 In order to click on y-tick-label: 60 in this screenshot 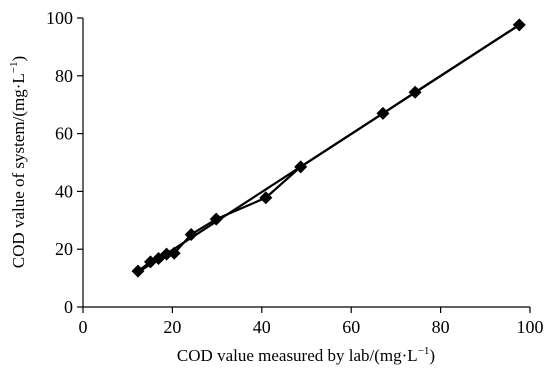, I will do `click(64, 134)`.